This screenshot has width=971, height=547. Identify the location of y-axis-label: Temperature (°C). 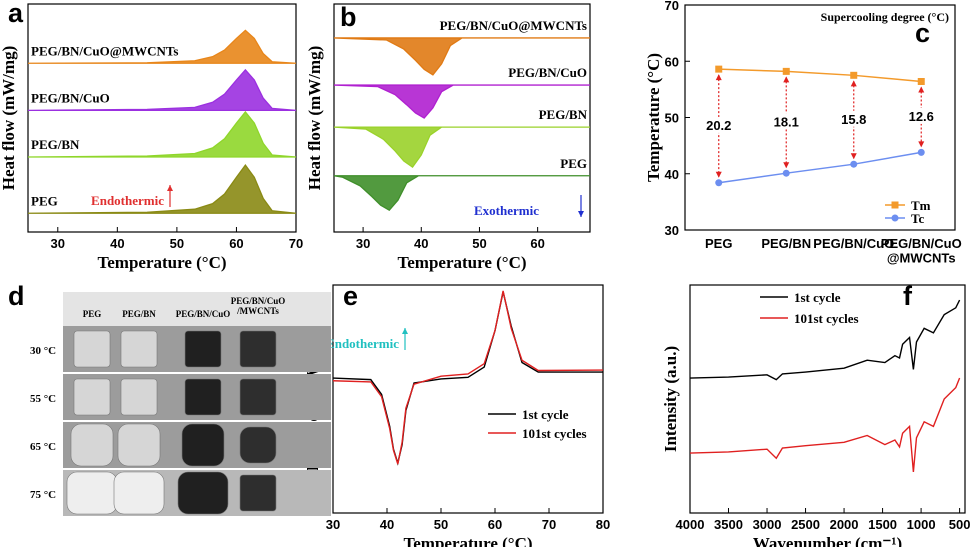
(653, 117).